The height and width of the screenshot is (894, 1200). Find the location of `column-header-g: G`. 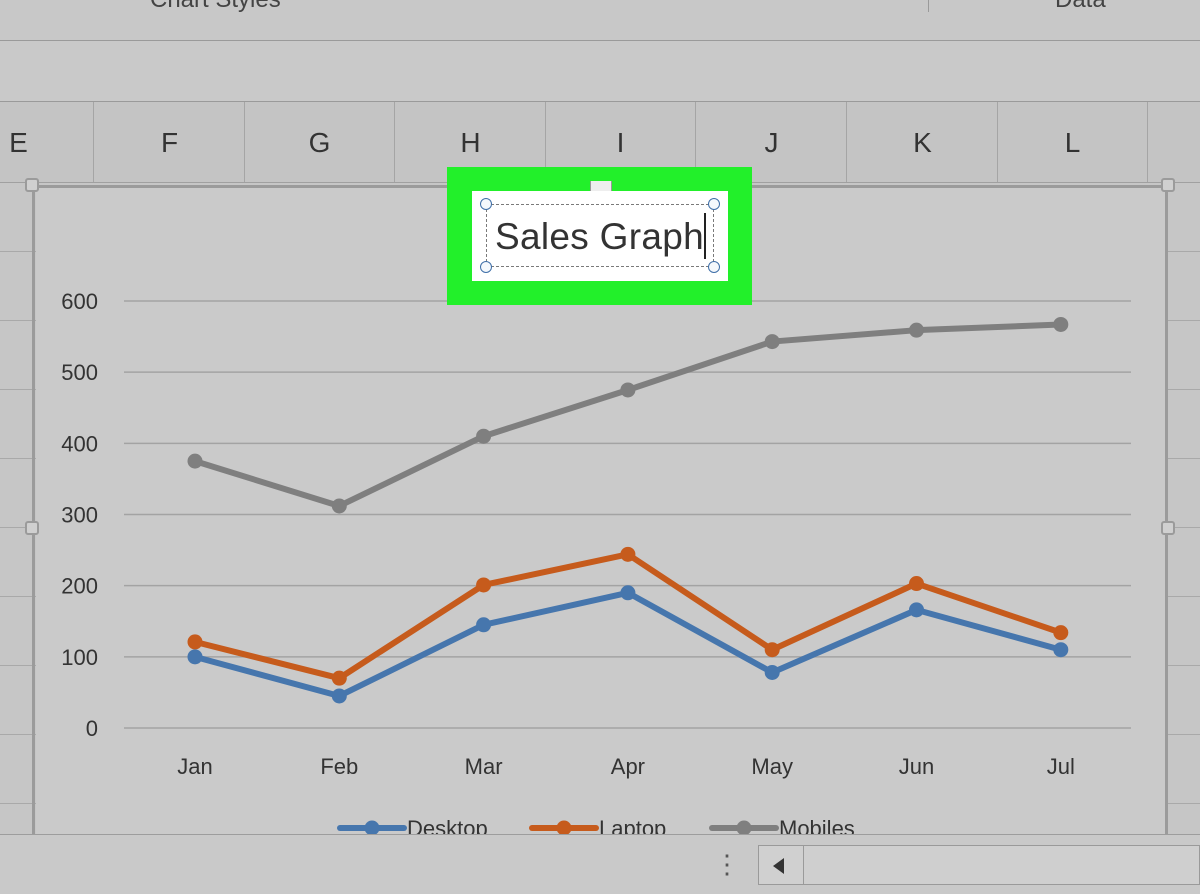

column-header-g: G is located at coordinates (320, 142).